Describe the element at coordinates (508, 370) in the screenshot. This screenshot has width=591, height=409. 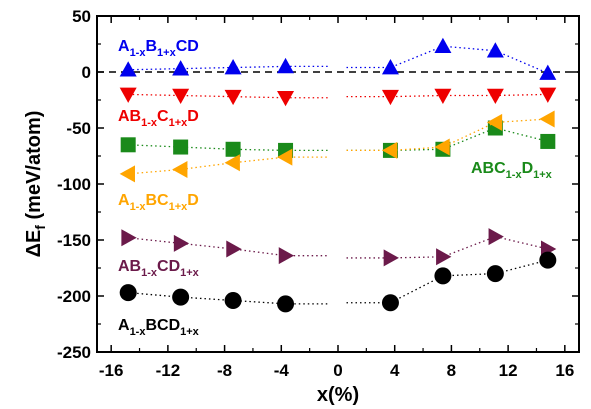
I see `x-tick-label: 12` at that location.